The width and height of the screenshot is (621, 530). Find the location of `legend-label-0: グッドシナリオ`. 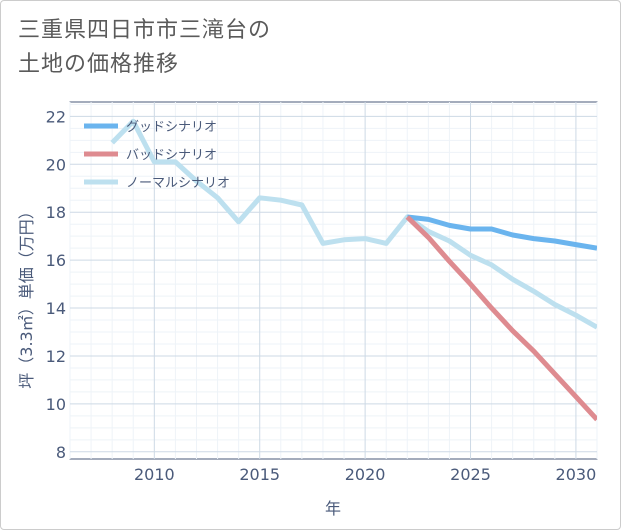

legend-label-0: グッドシナリオ is located at coordinates (171, 127).